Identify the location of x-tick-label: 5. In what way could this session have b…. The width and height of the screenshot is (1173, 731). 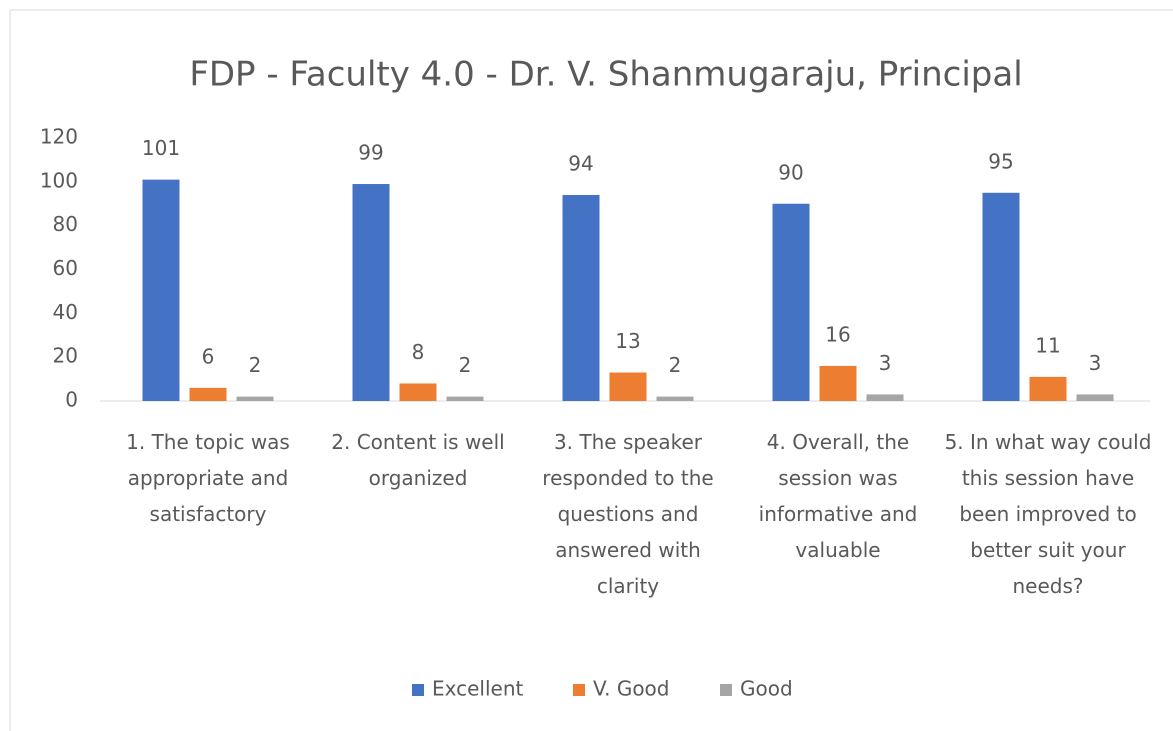
(1048, 514).